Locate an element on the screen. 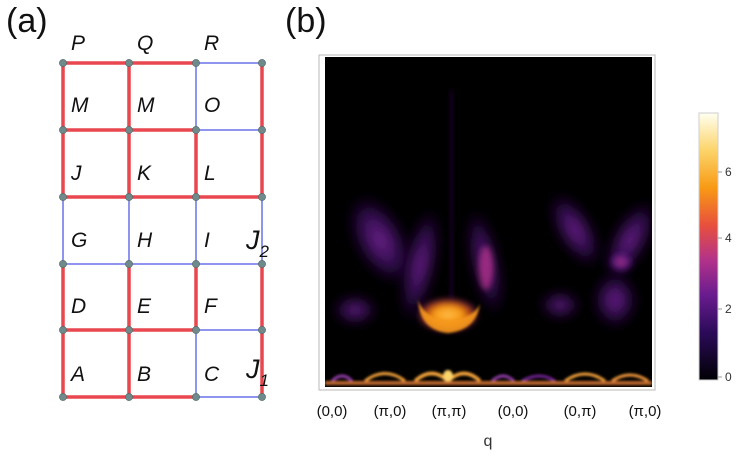  x-tick-label: (π,π) is located at coordinates (449, 411).